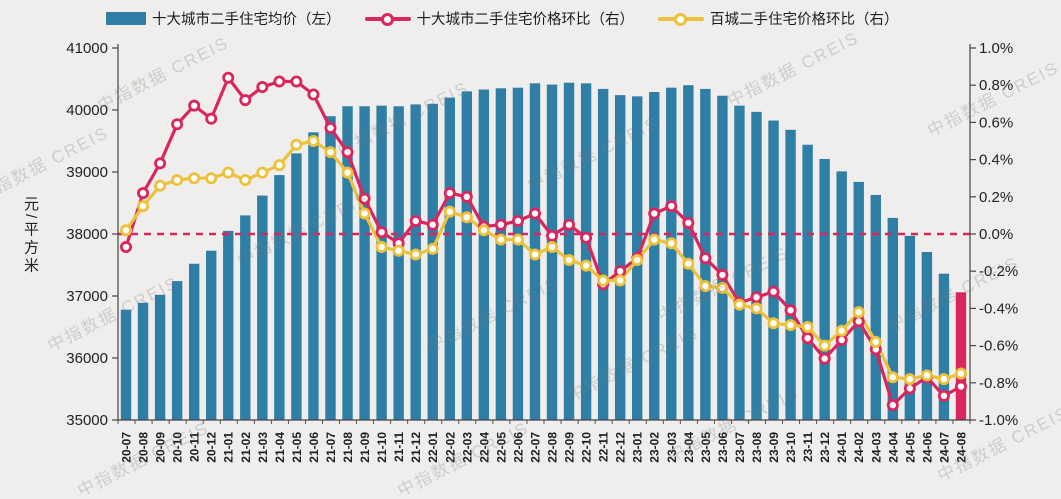 The width and height of the screenshot is (1061, 499). I want to click on x-tick-label-22-04: 22-04, so click(484, 447).